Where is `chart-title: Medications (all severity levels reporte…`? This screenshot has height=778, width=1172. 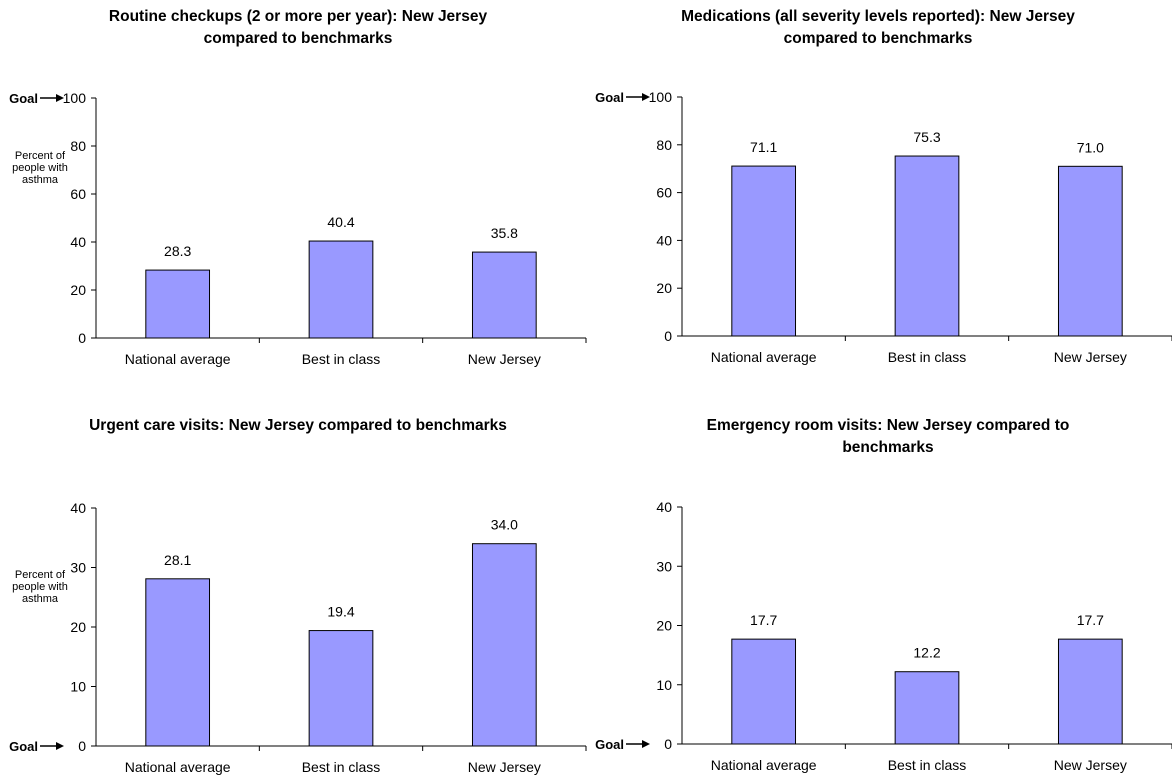 chart-title: Medications (all severity levels reporte… is located at coordinates (878, 27).